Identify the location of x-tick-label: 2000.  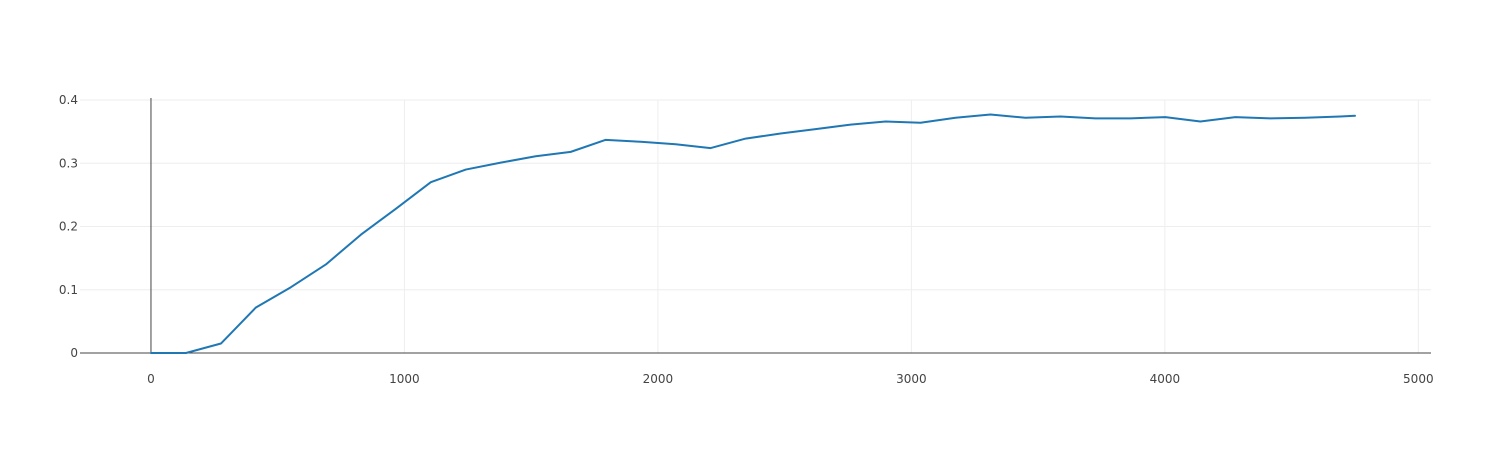
(658, 379).